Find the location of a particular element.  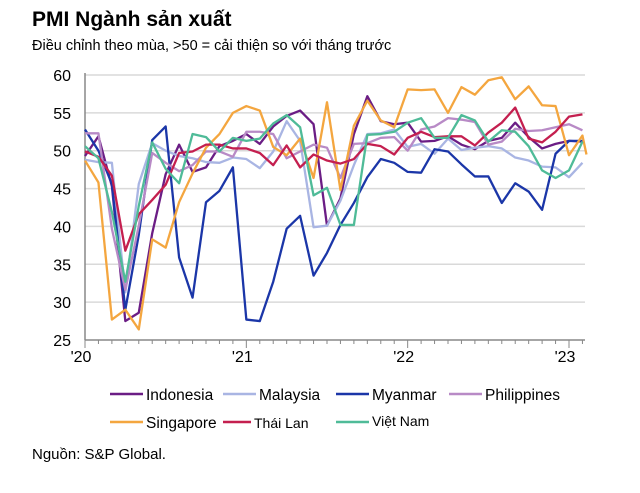

legend-label: Indonesia is located at coordinates (180, 395).